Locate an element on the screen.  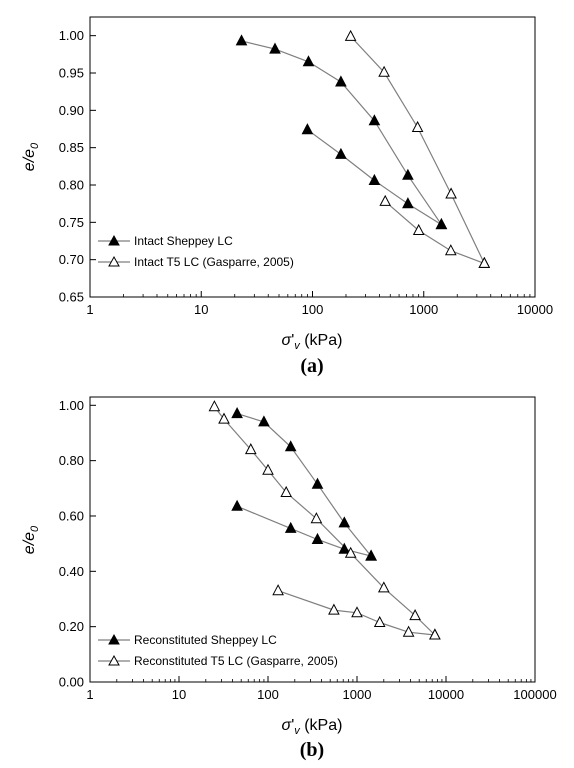
y-tick-label-a-7: 1.00 is located at coordinates (71, 35).